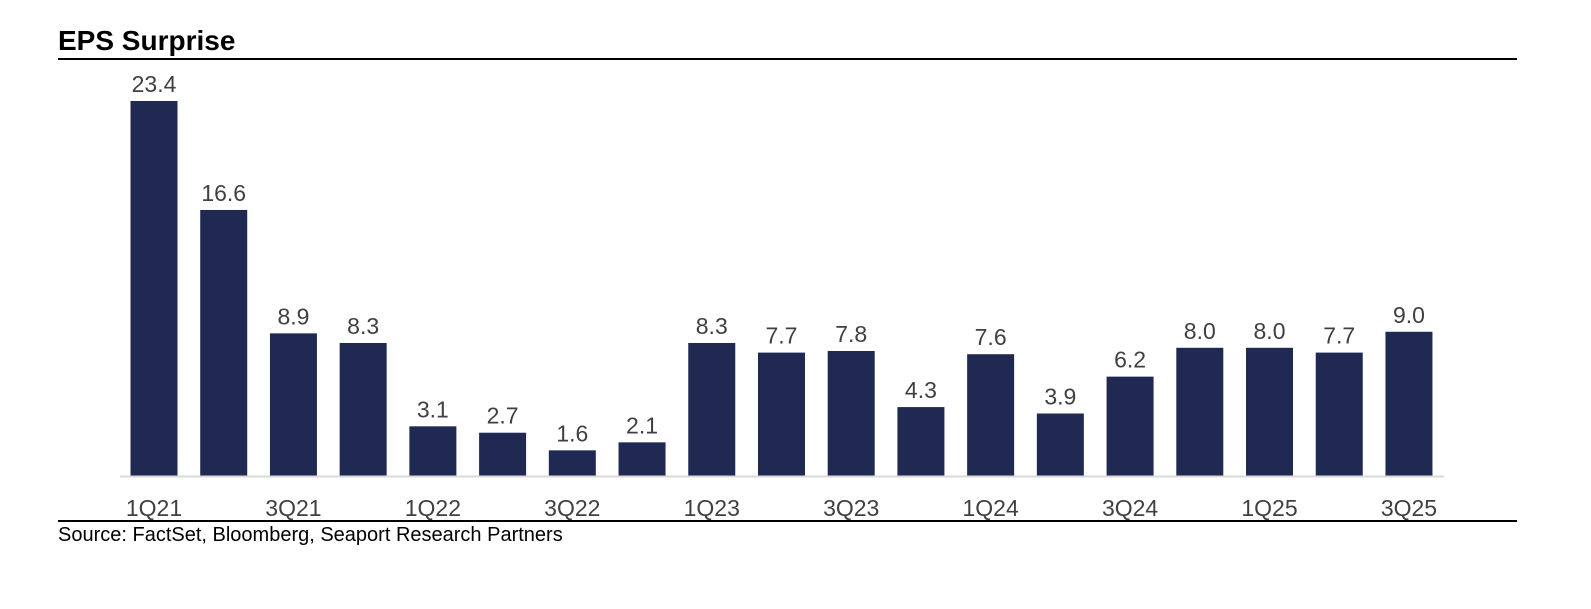 The height and width of the screenshot is (609, 1591). I want to click on bar-3q22, so click(572, 463).